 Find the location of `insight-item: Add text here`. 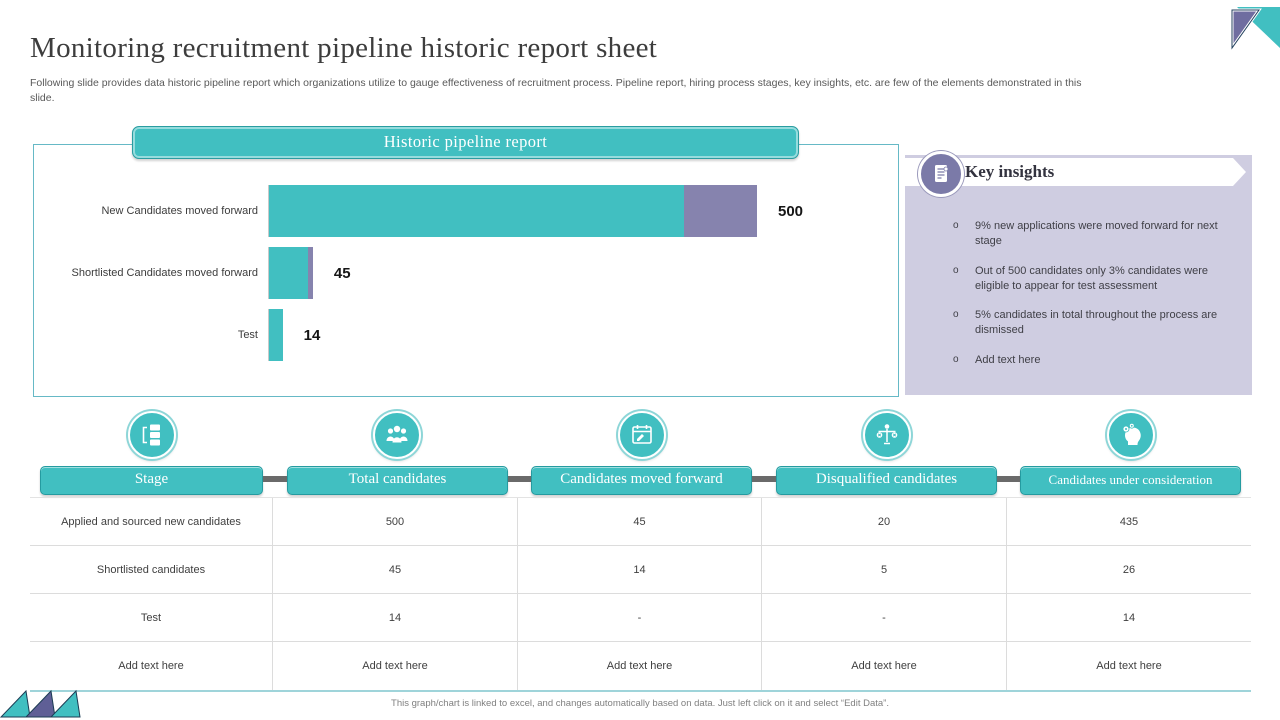

insight-item: Add text here is located at coordinates (1094, 360).